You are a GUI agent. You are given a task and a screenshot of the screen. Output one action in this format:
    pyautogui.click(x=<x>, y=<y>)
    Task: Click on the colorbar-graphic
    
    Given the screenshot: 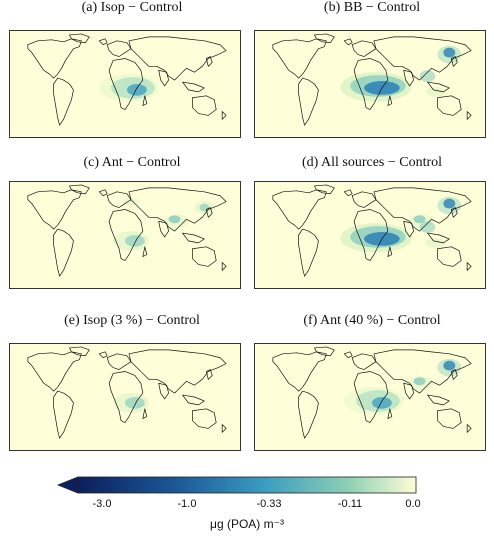 What is the action you would take?
    pyautogui.click(x=236, y=485)
    